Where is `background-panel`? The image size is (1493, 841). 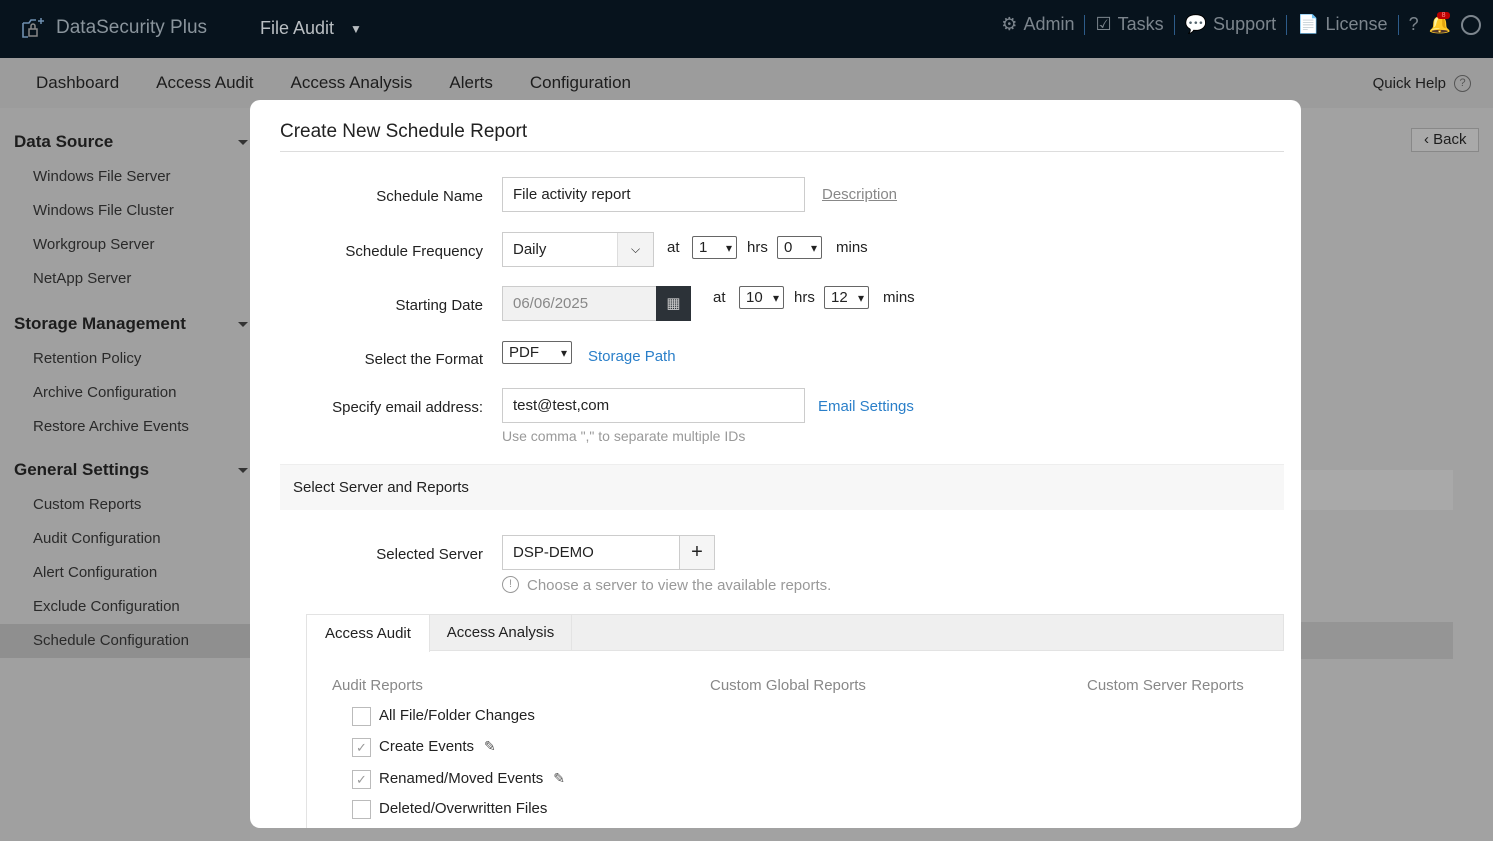 background-panel is located at coordinates (1376, 490).